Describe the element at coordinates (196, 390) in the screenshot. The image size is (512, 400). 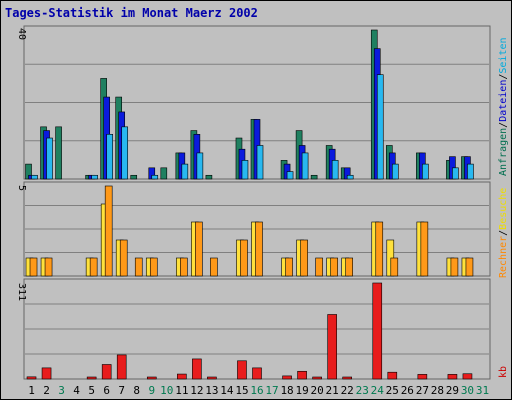
I see `x-axis-day-label: 12` at that location.